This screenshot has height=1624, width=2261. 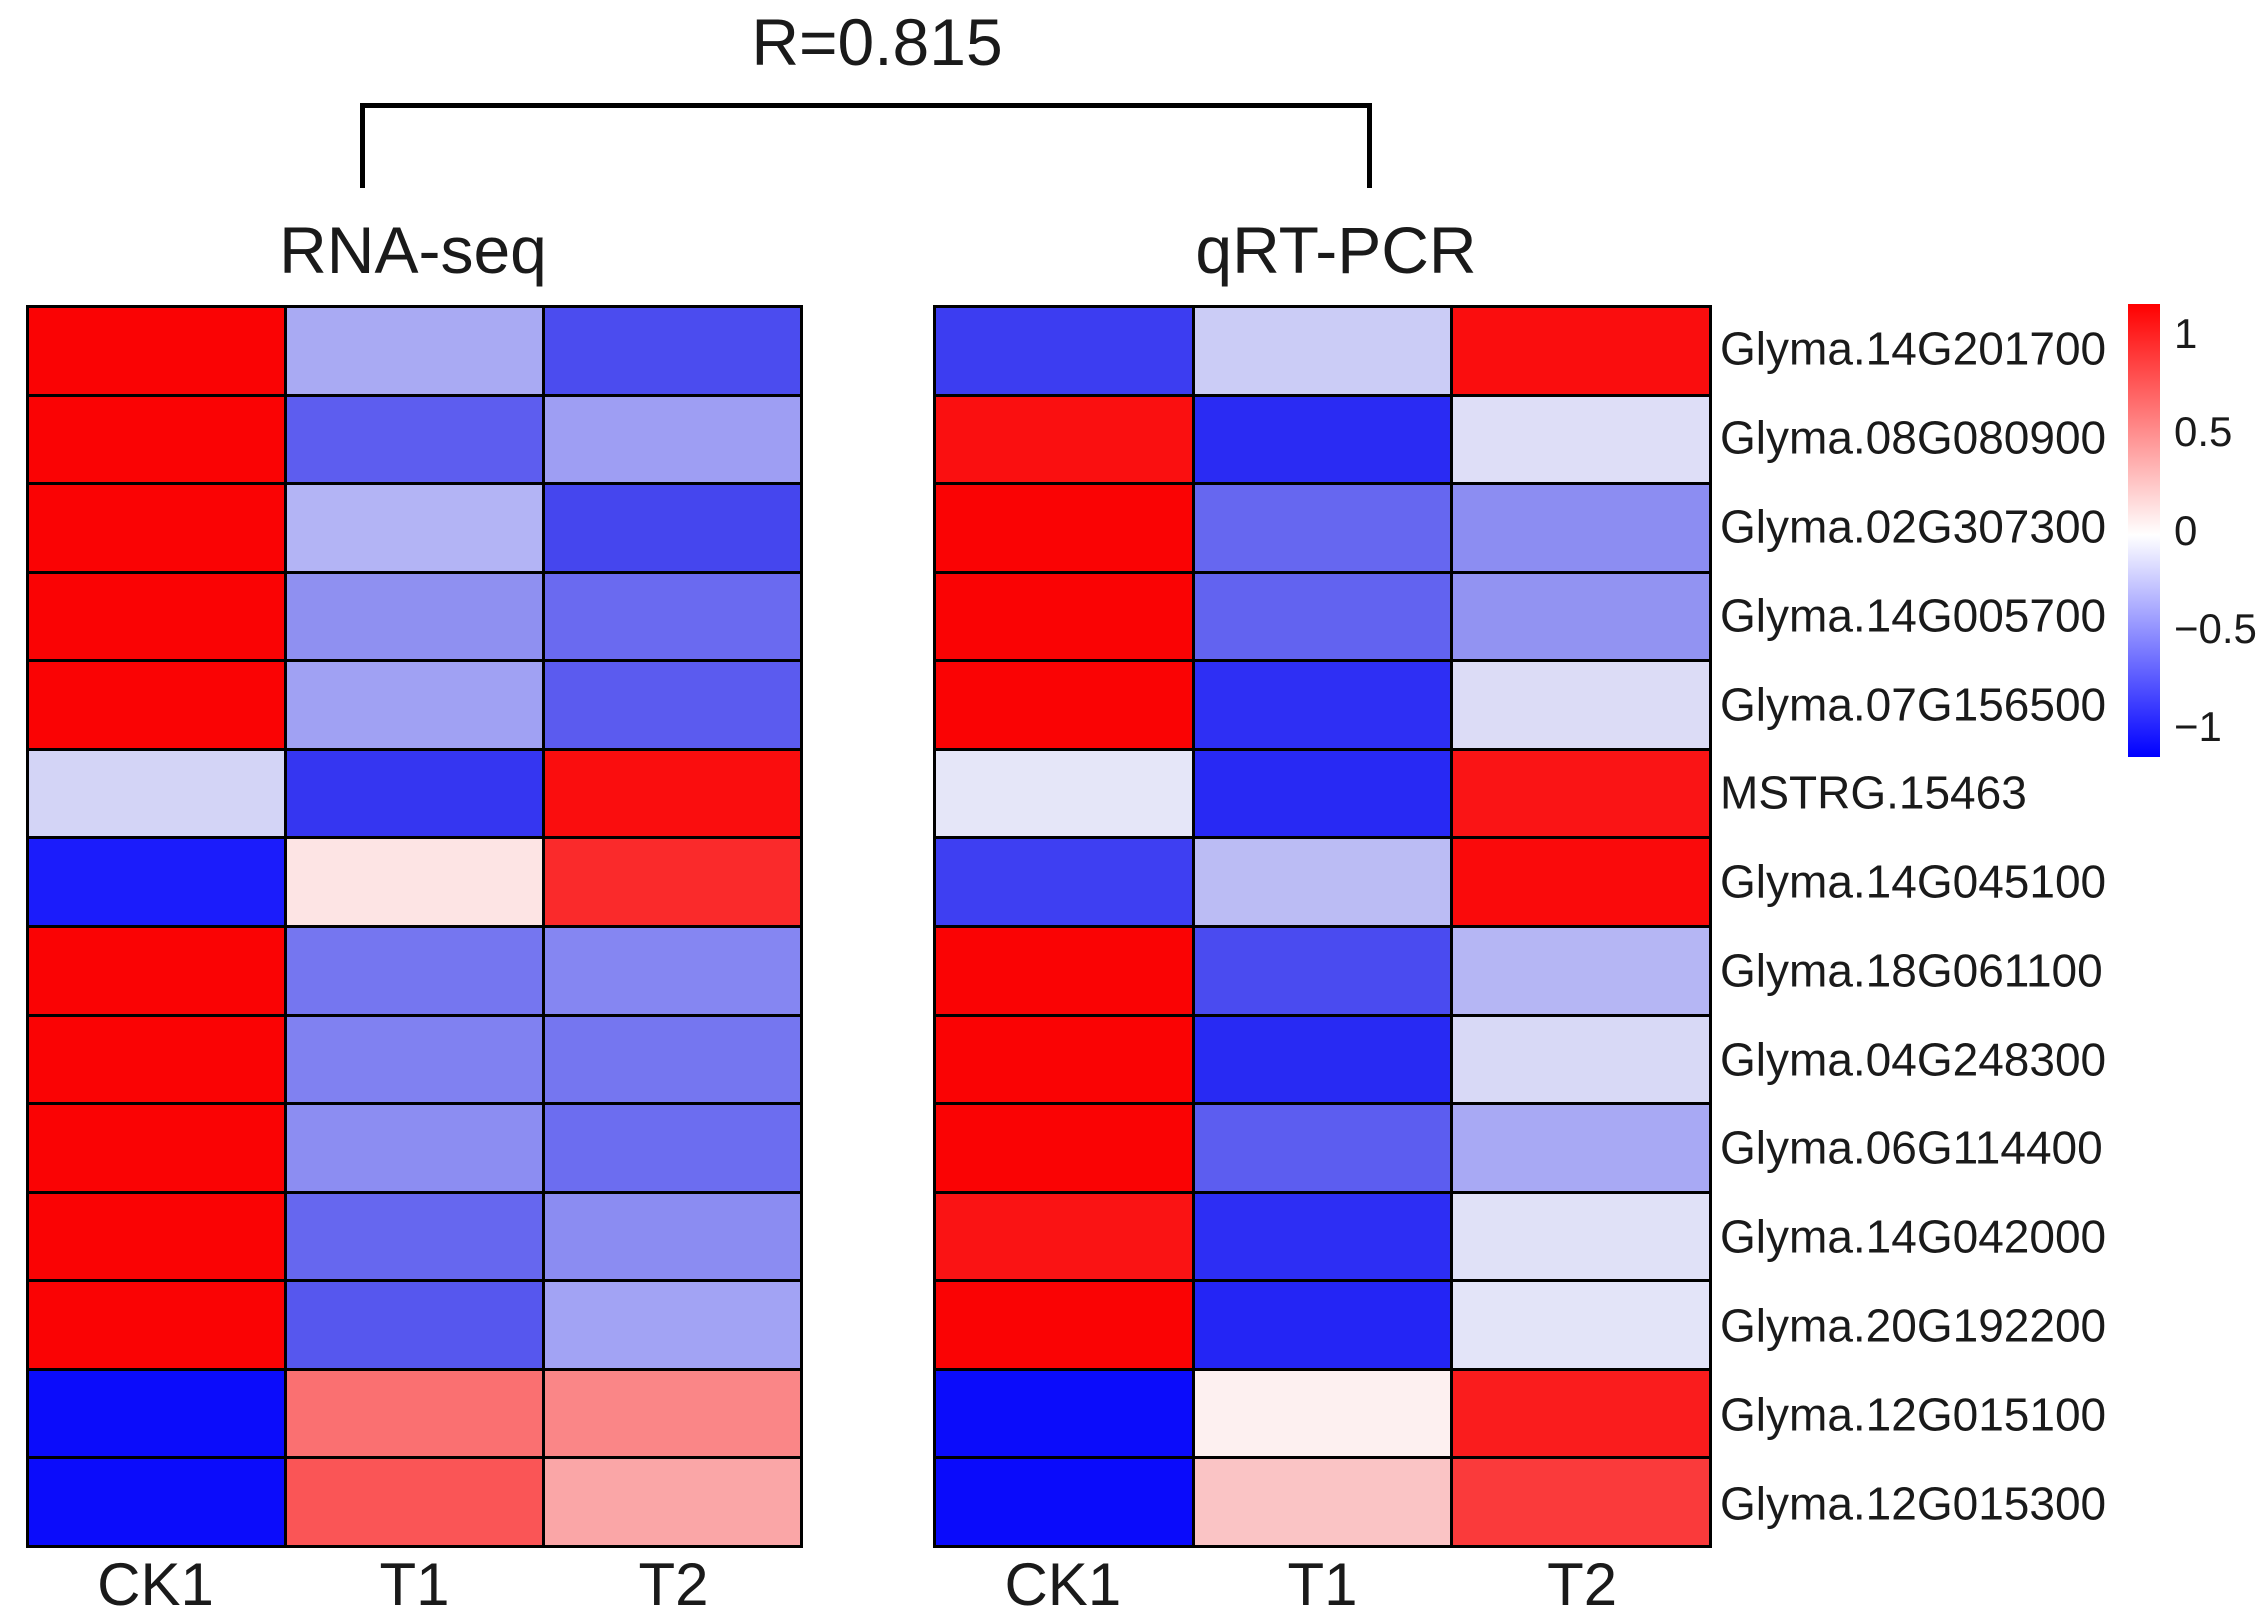 What do you see at coordinates (1322, 528) in the screenshot?
I see `heatmap-cell-qRT-PCR-r3-c2` at bounding box center [1322, 528].